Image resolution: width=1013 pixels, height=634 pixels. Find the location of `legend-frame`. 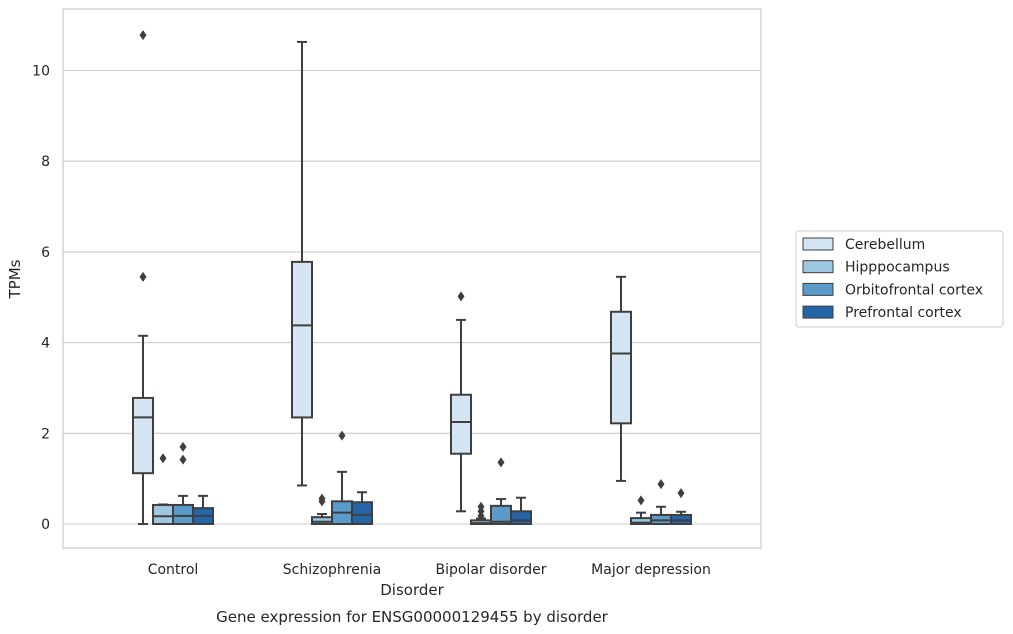

legend-frame is located at coordinates (899, 279).